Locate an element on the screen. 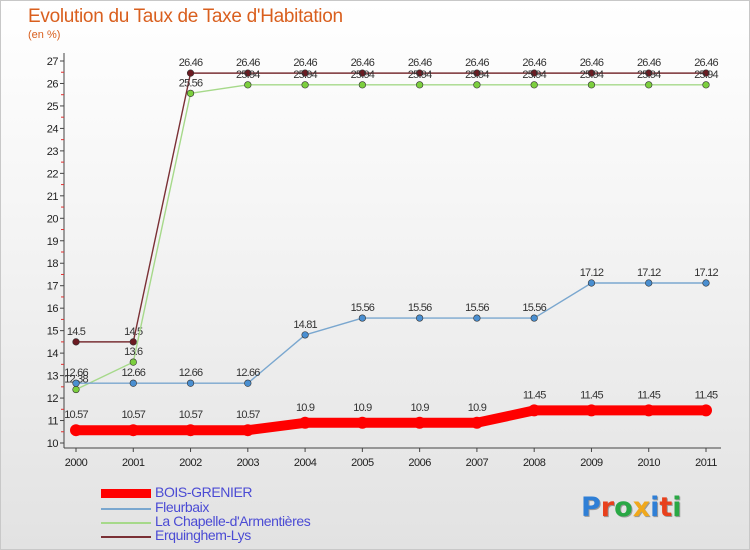 The image size is (750, 550). y-tick-label: 10 is located at coordinates (53, 444).